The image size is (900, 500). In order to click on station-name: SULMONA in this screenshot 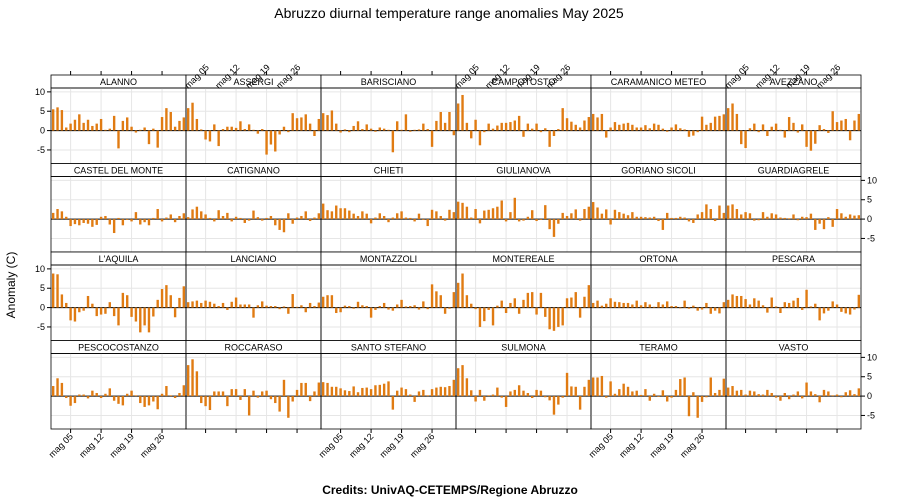, I will do `click(523, 348)`.